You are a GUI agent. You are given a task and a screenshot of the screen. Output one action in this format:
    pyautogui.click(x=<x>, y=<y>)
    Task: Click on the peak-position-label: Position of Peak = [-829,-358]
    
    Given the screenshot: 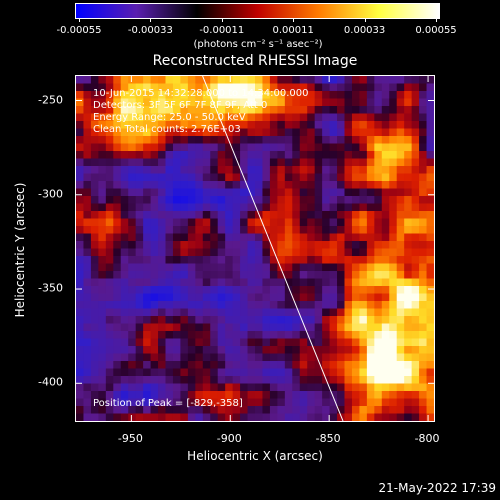 What is the action you would take?
    pyautogui.click(x=168, y=403)
    